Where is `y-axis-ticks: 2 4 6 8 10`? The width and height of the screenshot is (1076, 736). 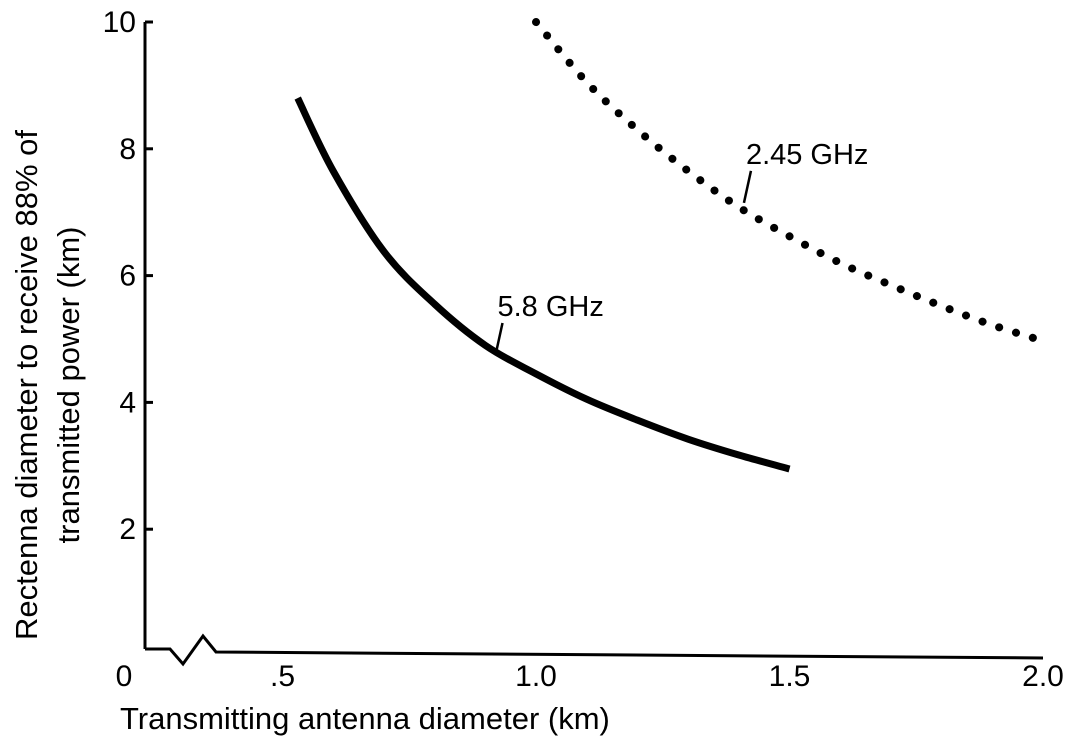 y-axis-ticks: 2 4 6 8 10 is located at coordinates (128, 276).